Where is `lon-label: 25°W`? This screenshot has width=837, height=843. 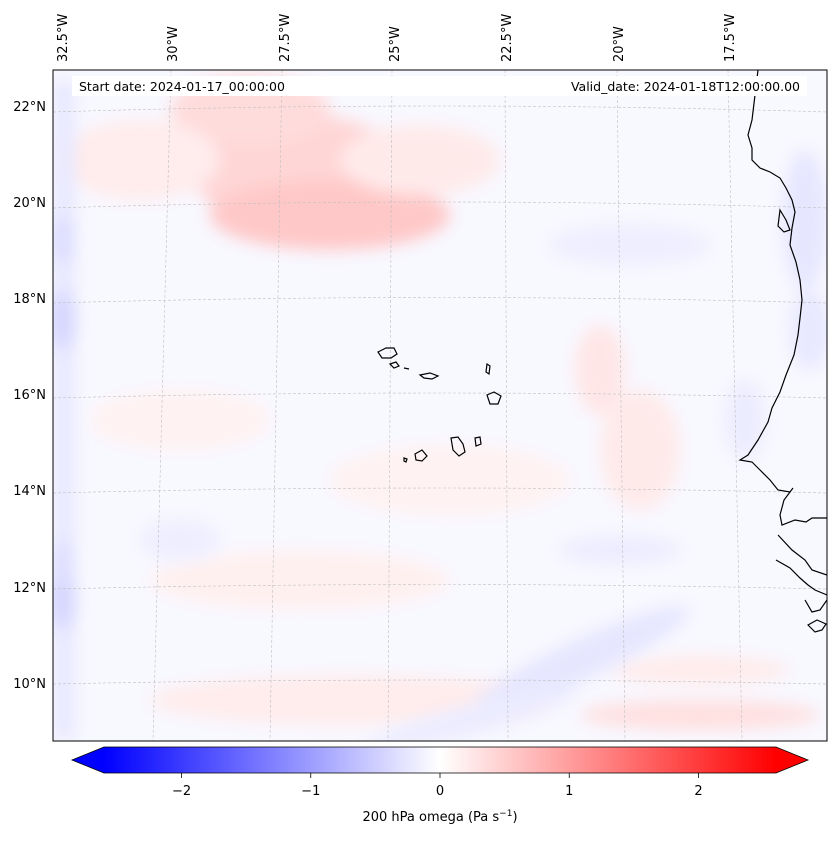 lon-label: 25°W is located at coordinates (395, 44).